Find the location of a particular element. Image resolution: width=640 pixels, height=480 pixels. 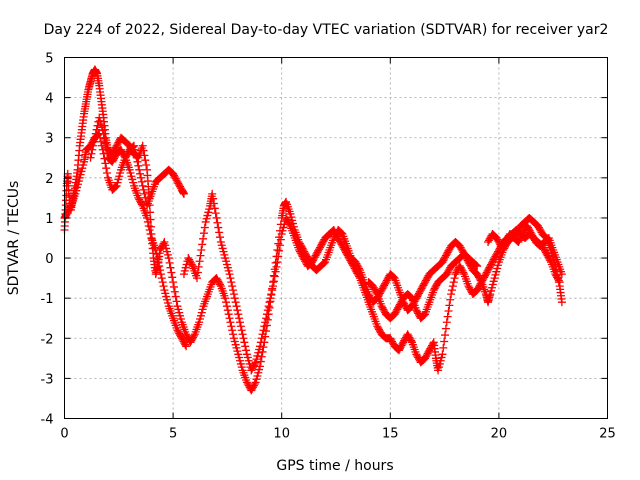

y-tick-label: 1 is located at coordinates (49, 219).